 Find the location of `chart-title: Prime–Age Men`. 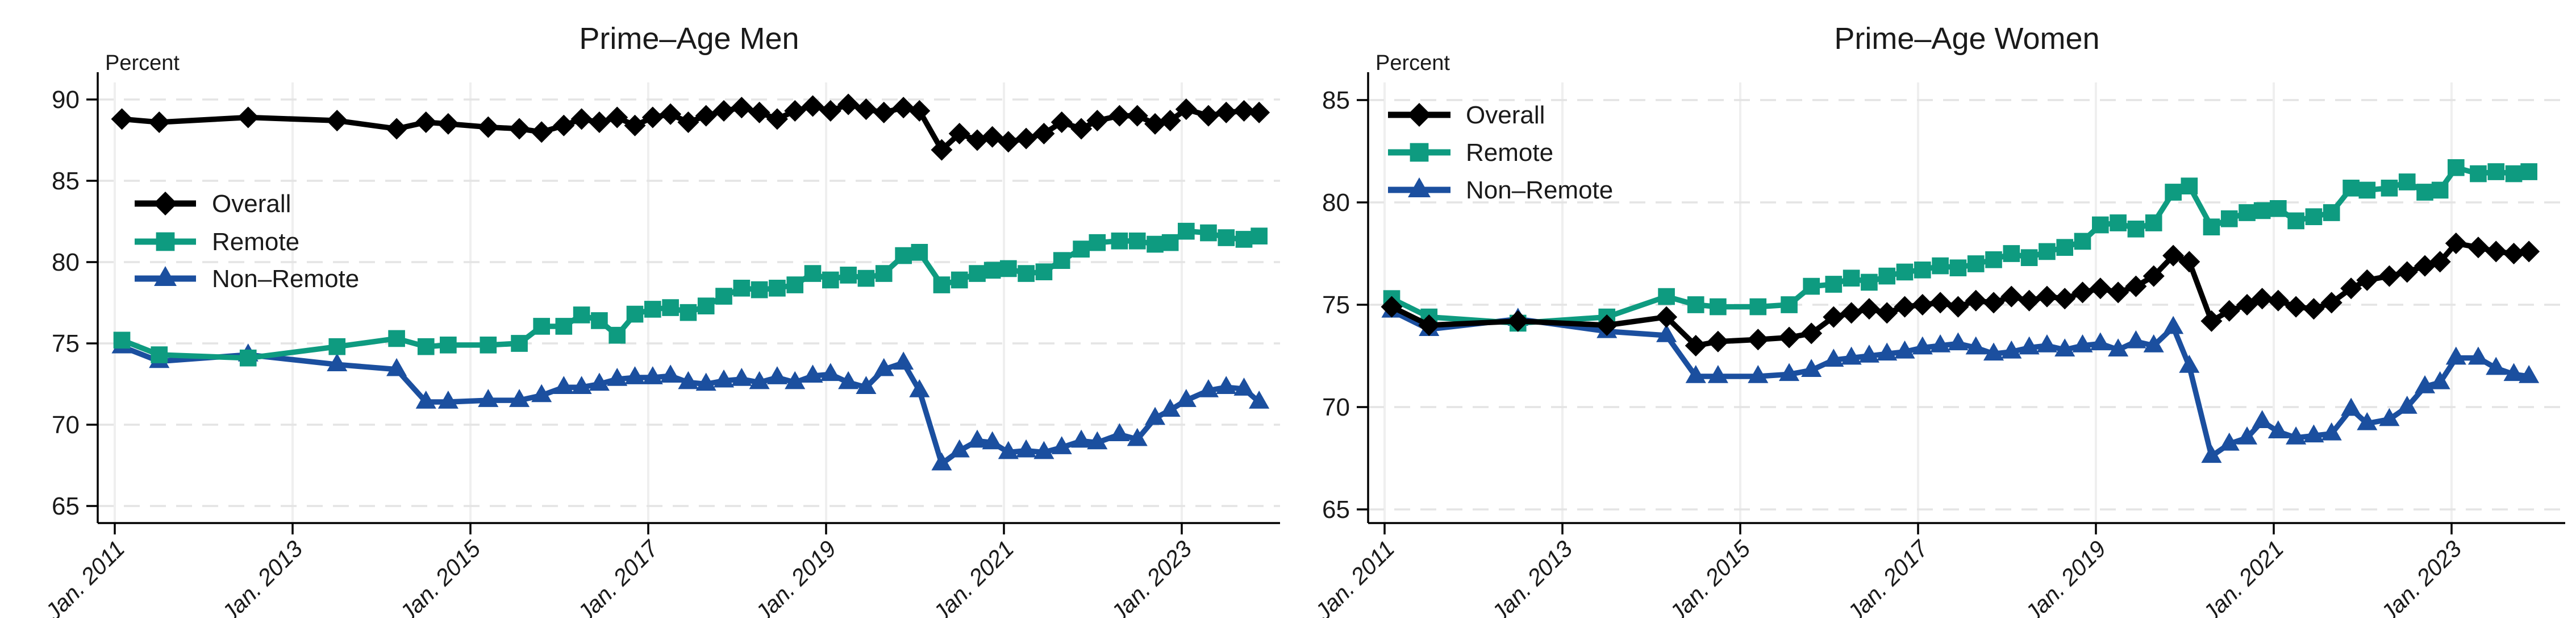

chart-title: Prime–Age Men is located at coordinates (689, 39).